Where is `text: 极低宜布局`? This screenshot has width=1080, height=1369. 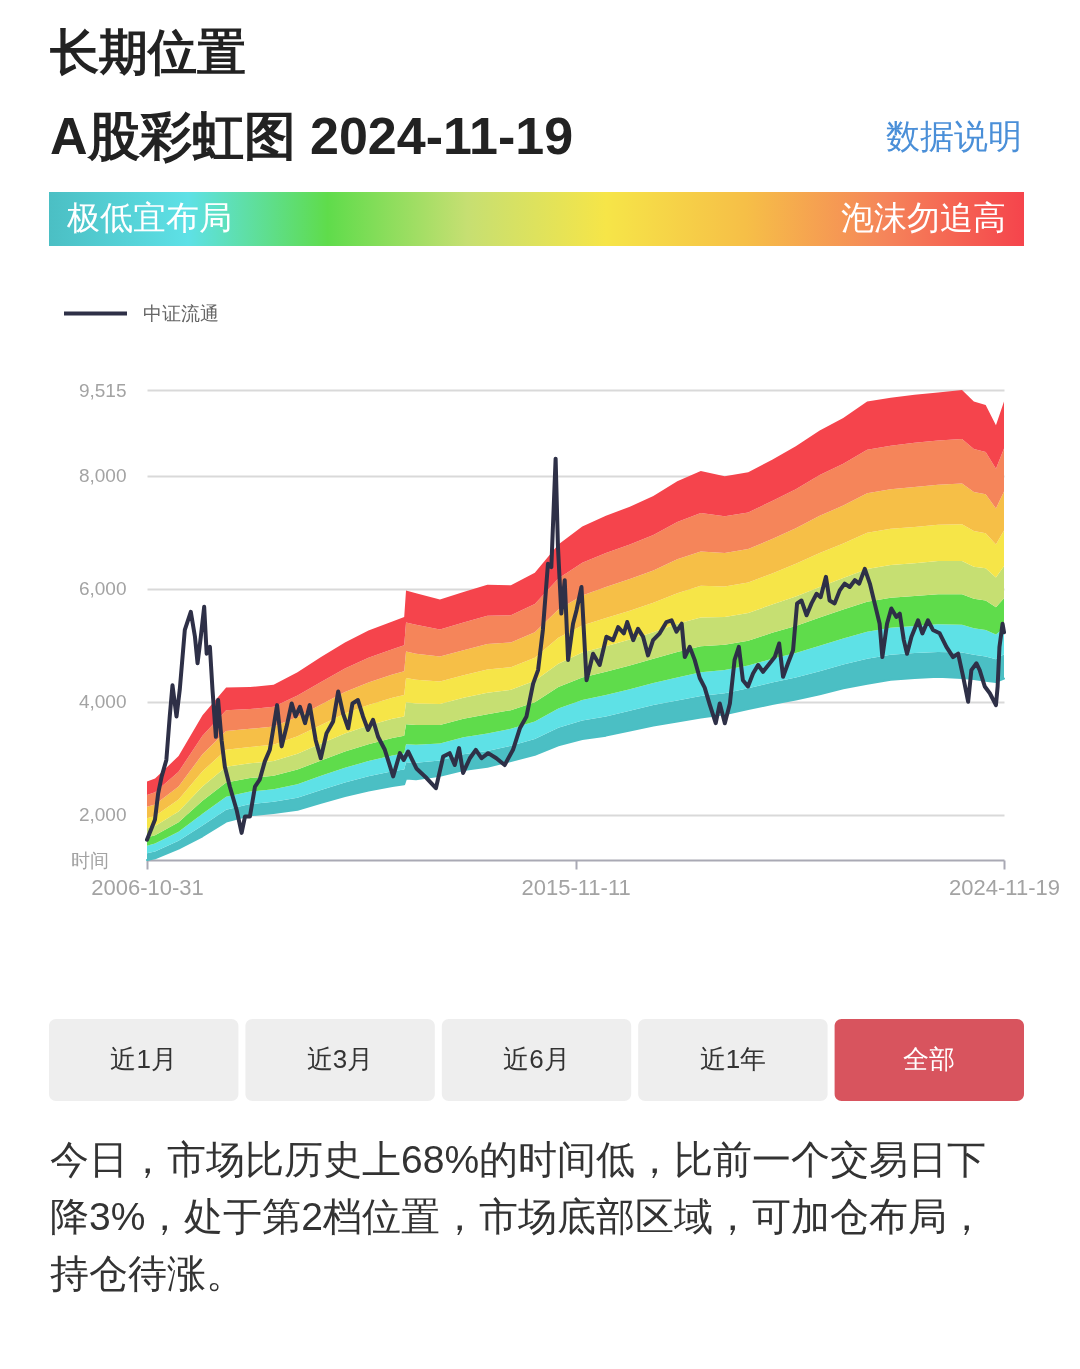 text: 极低宜布局 is located at coordinates (149, 217).